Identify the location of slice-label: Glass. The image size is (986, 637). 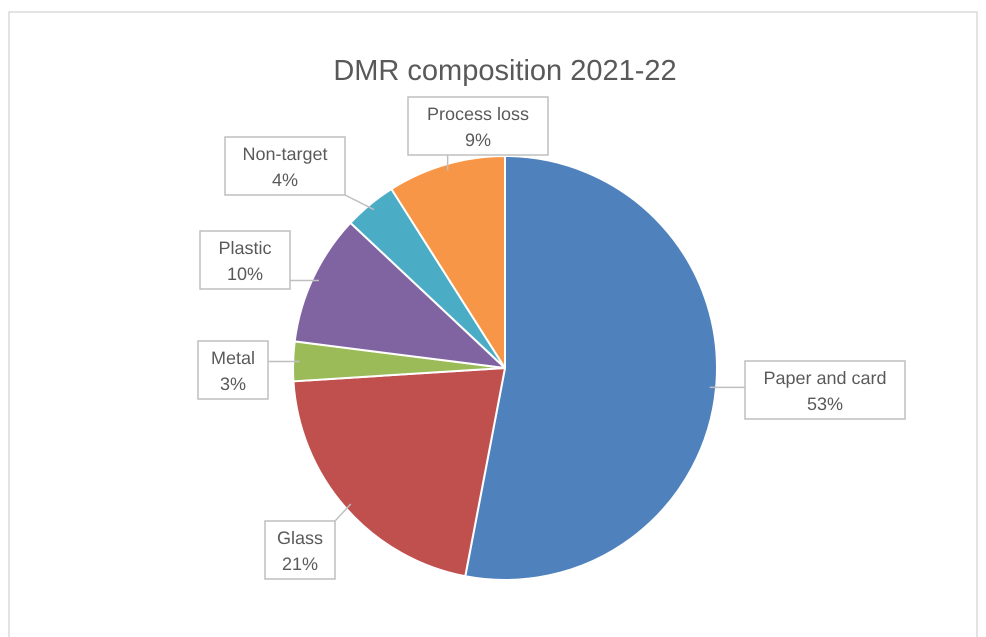
(300, 538).